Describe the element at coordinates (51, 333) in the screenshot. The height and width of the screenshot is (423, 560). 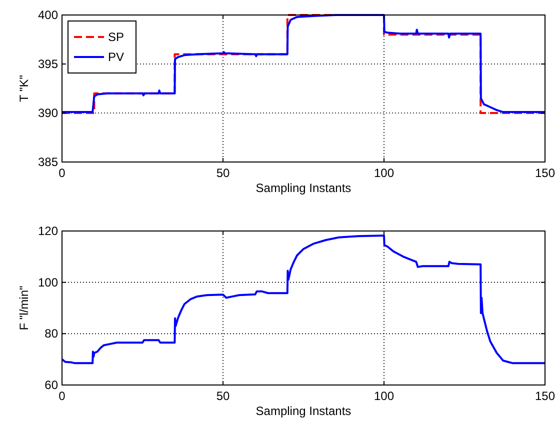
I see `y-tick-label: 80` at that location.